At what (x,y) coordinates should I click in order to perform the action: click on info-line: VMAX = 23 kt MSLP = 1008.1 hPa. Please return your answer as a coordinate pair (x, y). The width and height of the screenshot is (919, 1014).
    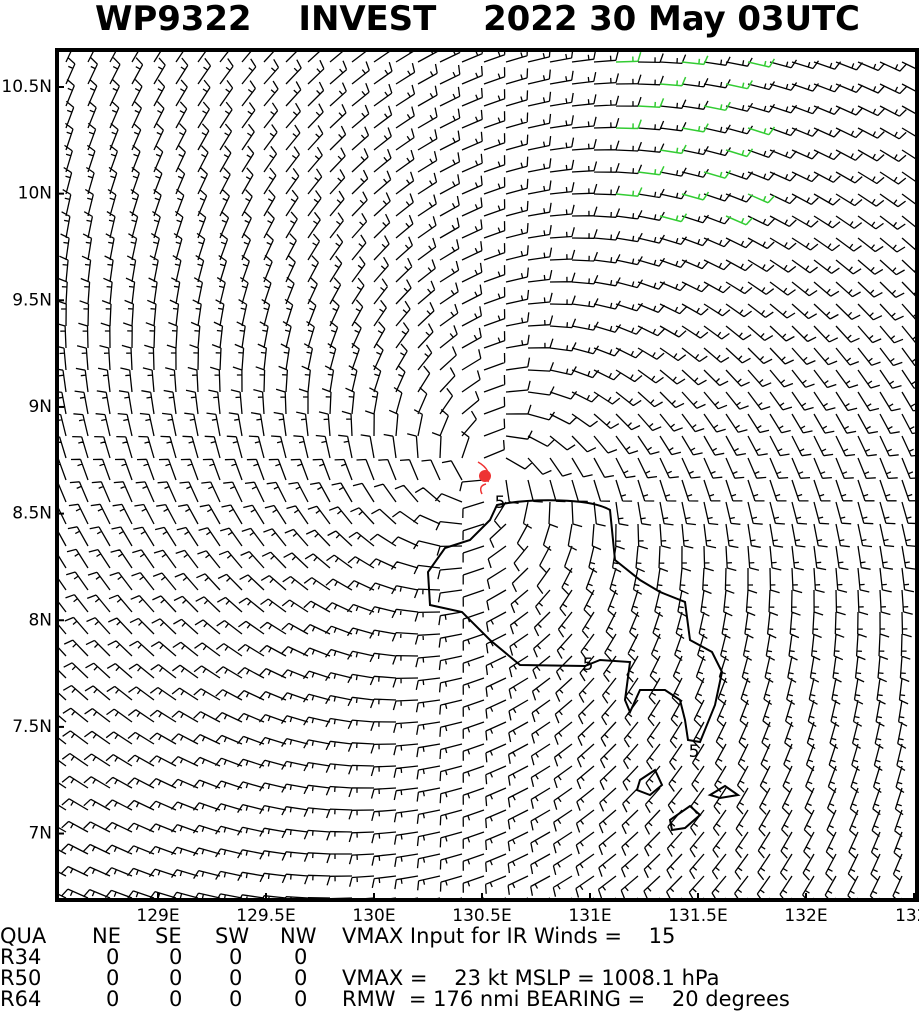
    Looking at the image, I should click on (531, 978).